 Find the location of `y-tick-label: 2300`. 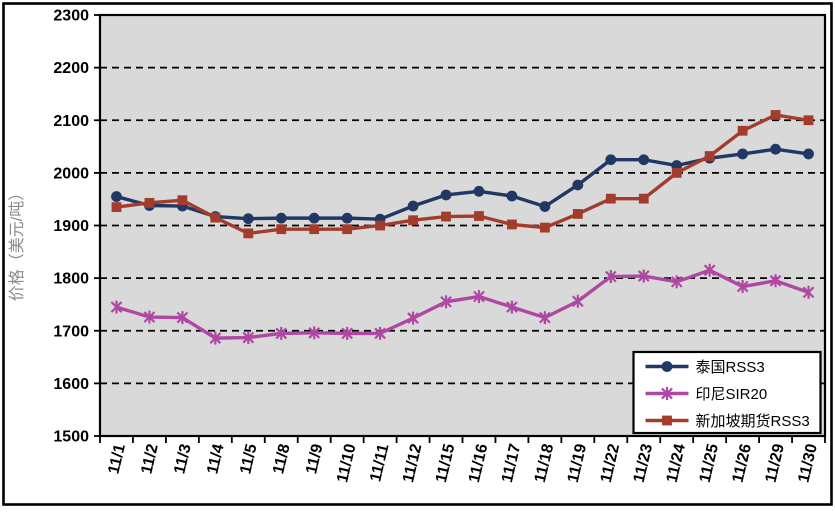

y-tick-label: 2300 is located at coordinates (71, 16).